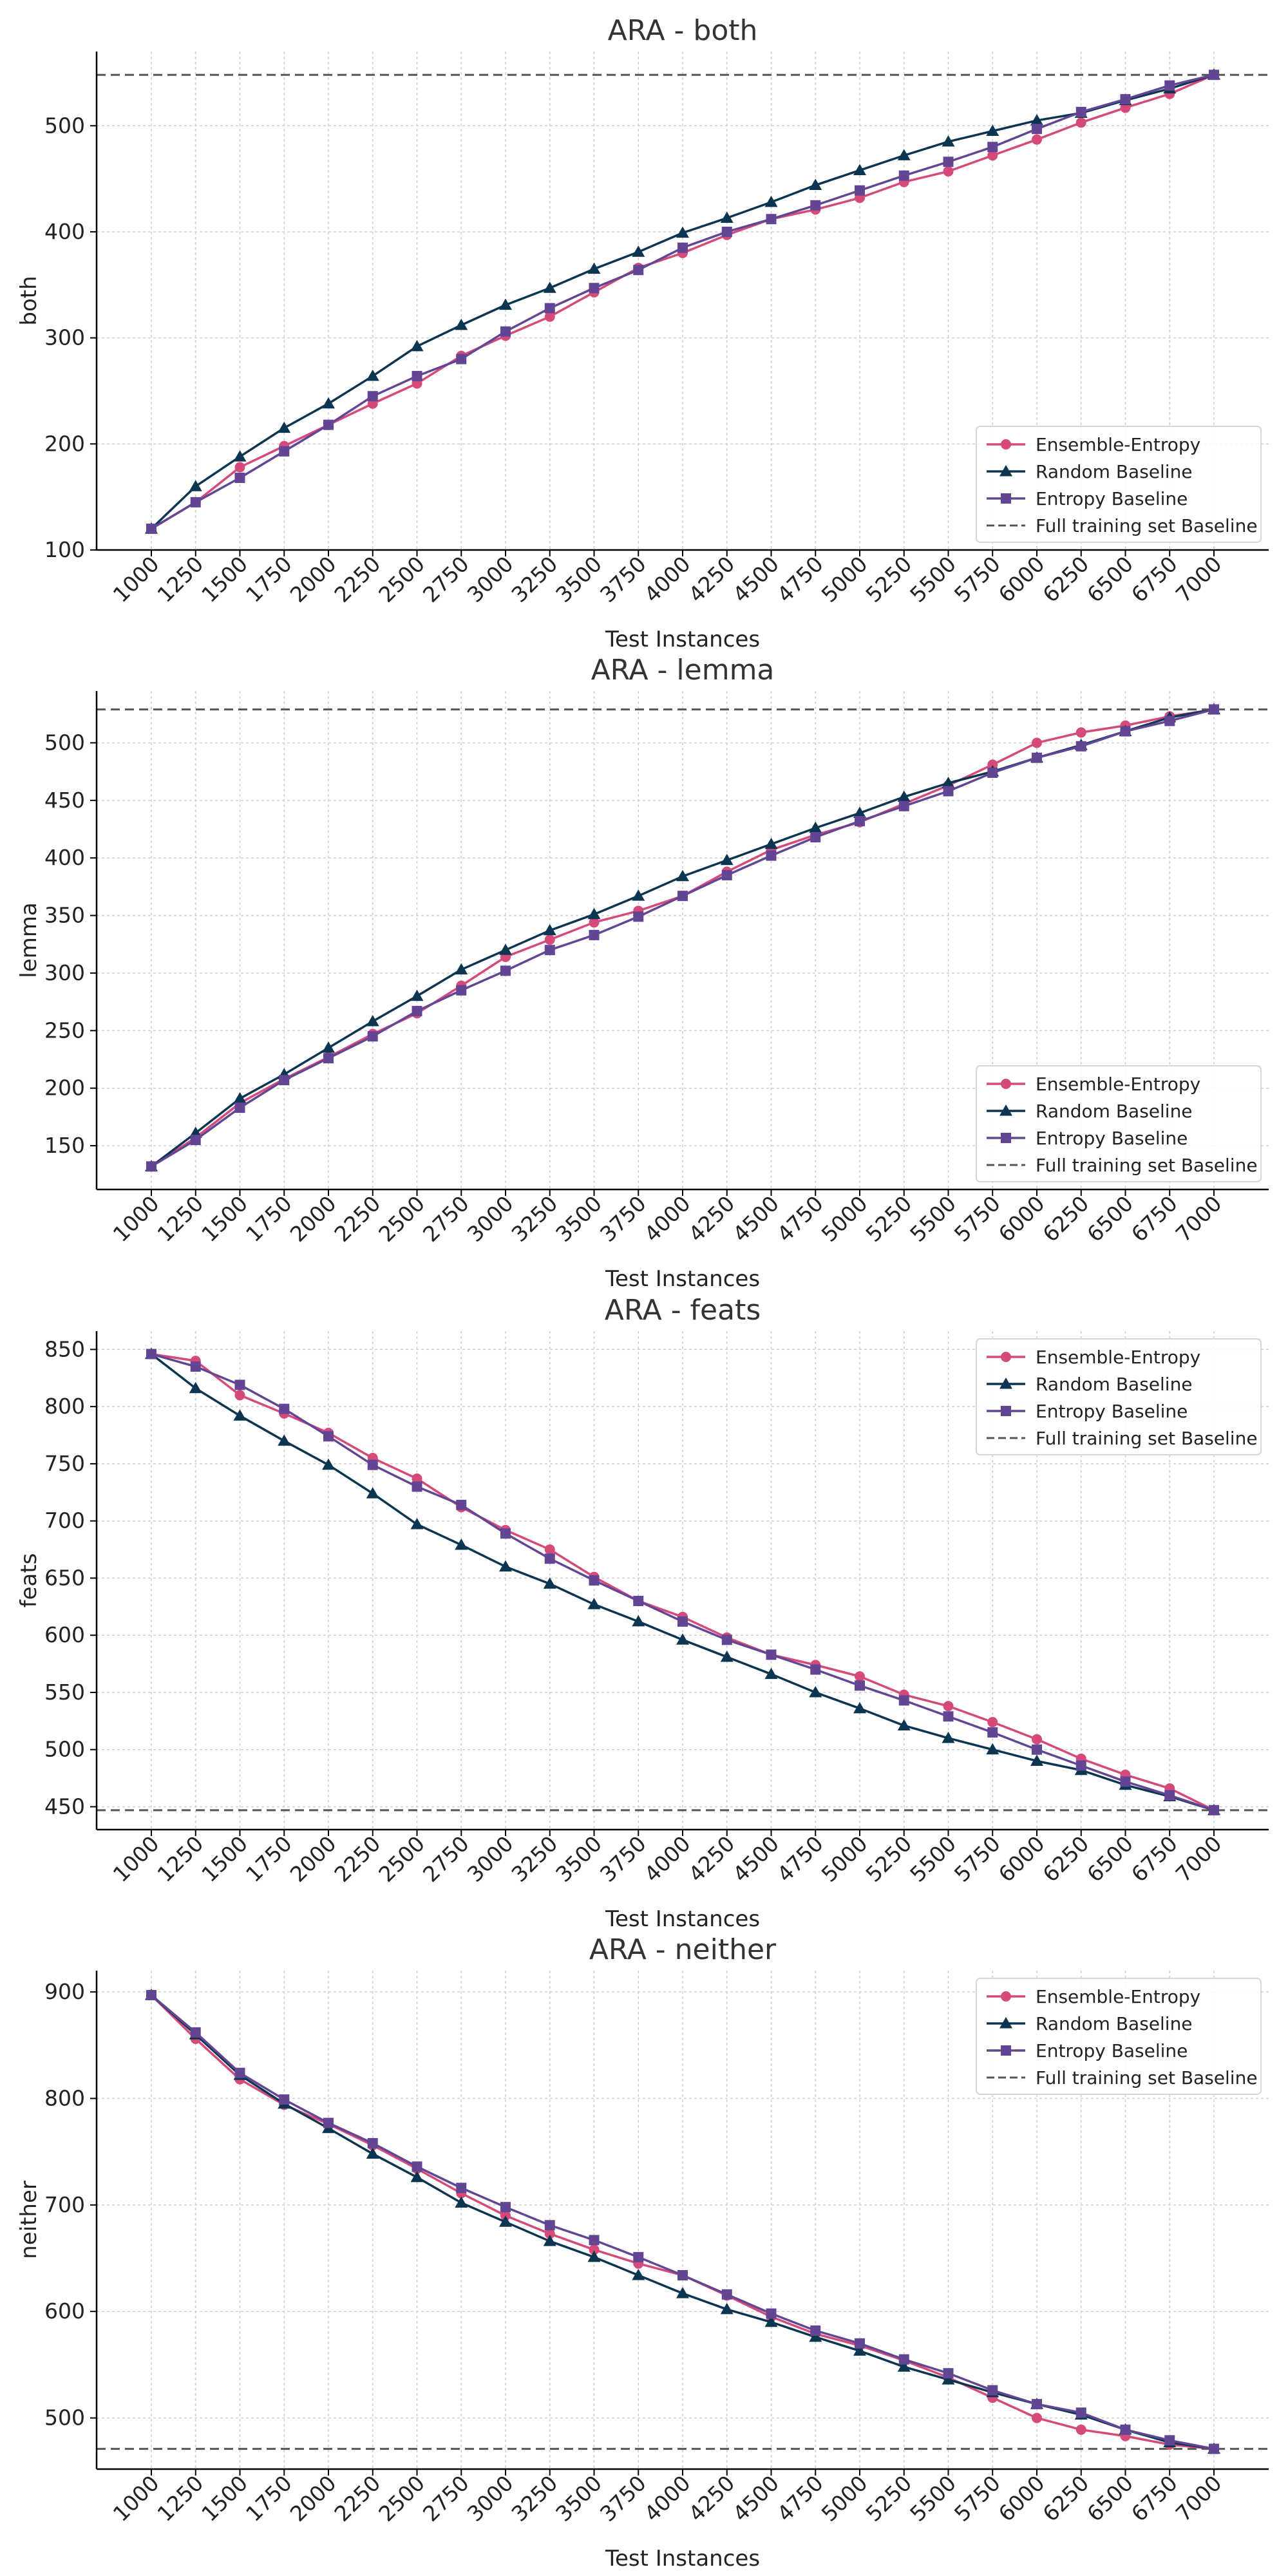  I want to click on y-tick-label: 450, so click(64, 1806).